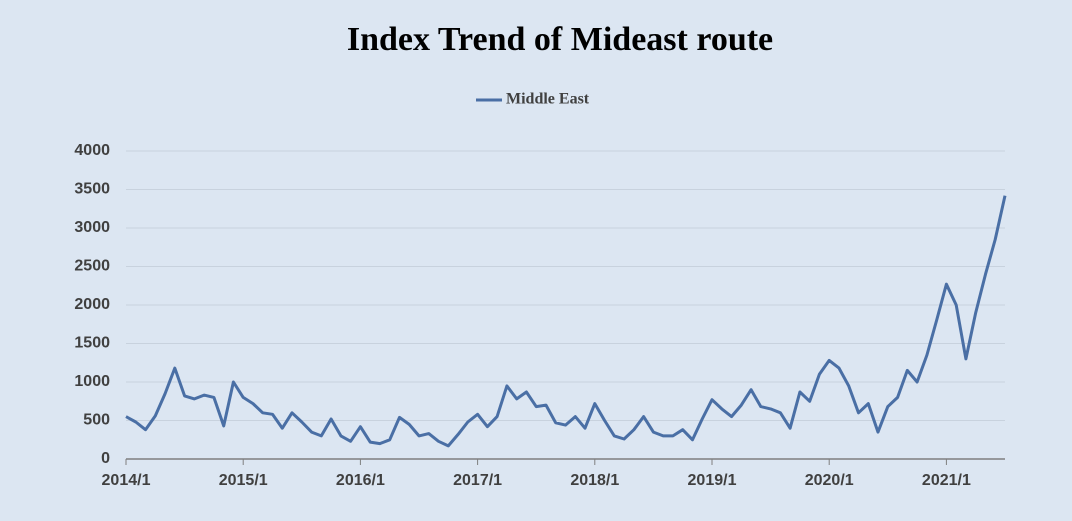  Describe the element at coordinates (92, 189) in the screenshot. I see `y-tick-label: 3500` at that location.